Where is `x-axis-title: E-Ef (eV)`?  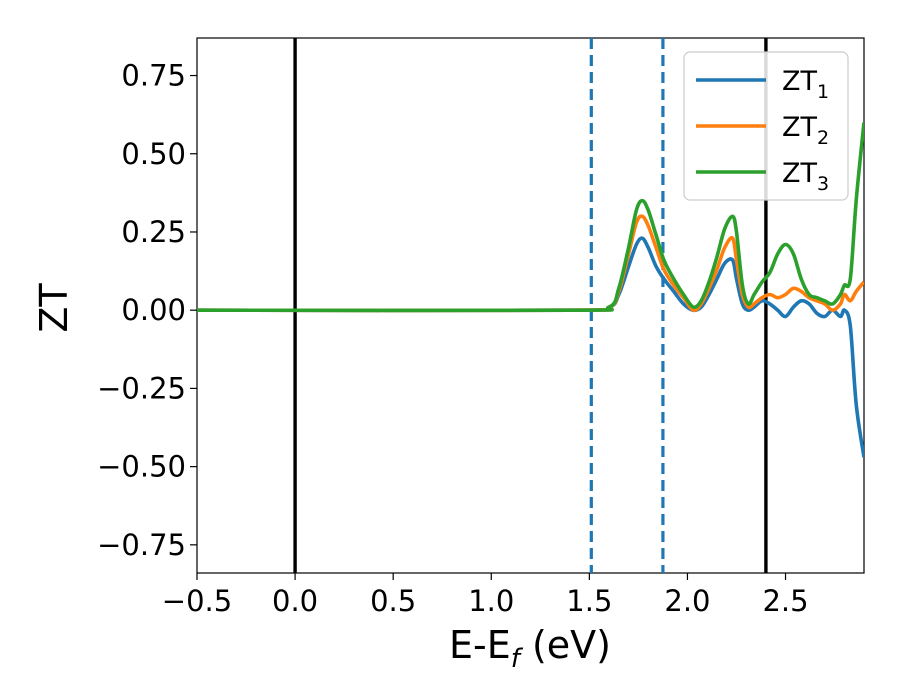 x-axis-title: E-Ef (eV) is located at coordinates (530, 648).